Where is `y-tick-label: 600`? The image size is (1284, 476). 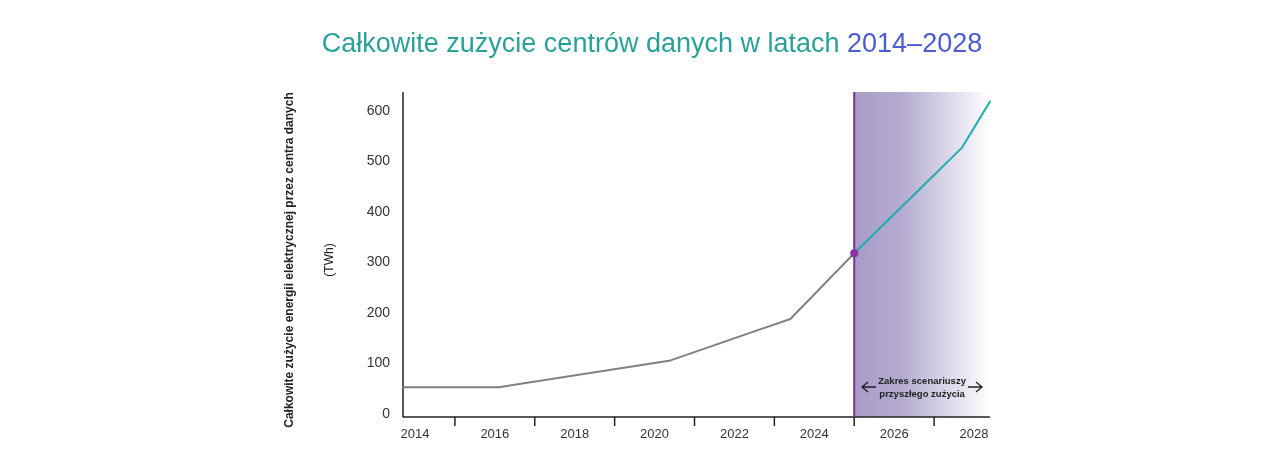
y-tick-label: 600 is located at coordinates (378, 109).